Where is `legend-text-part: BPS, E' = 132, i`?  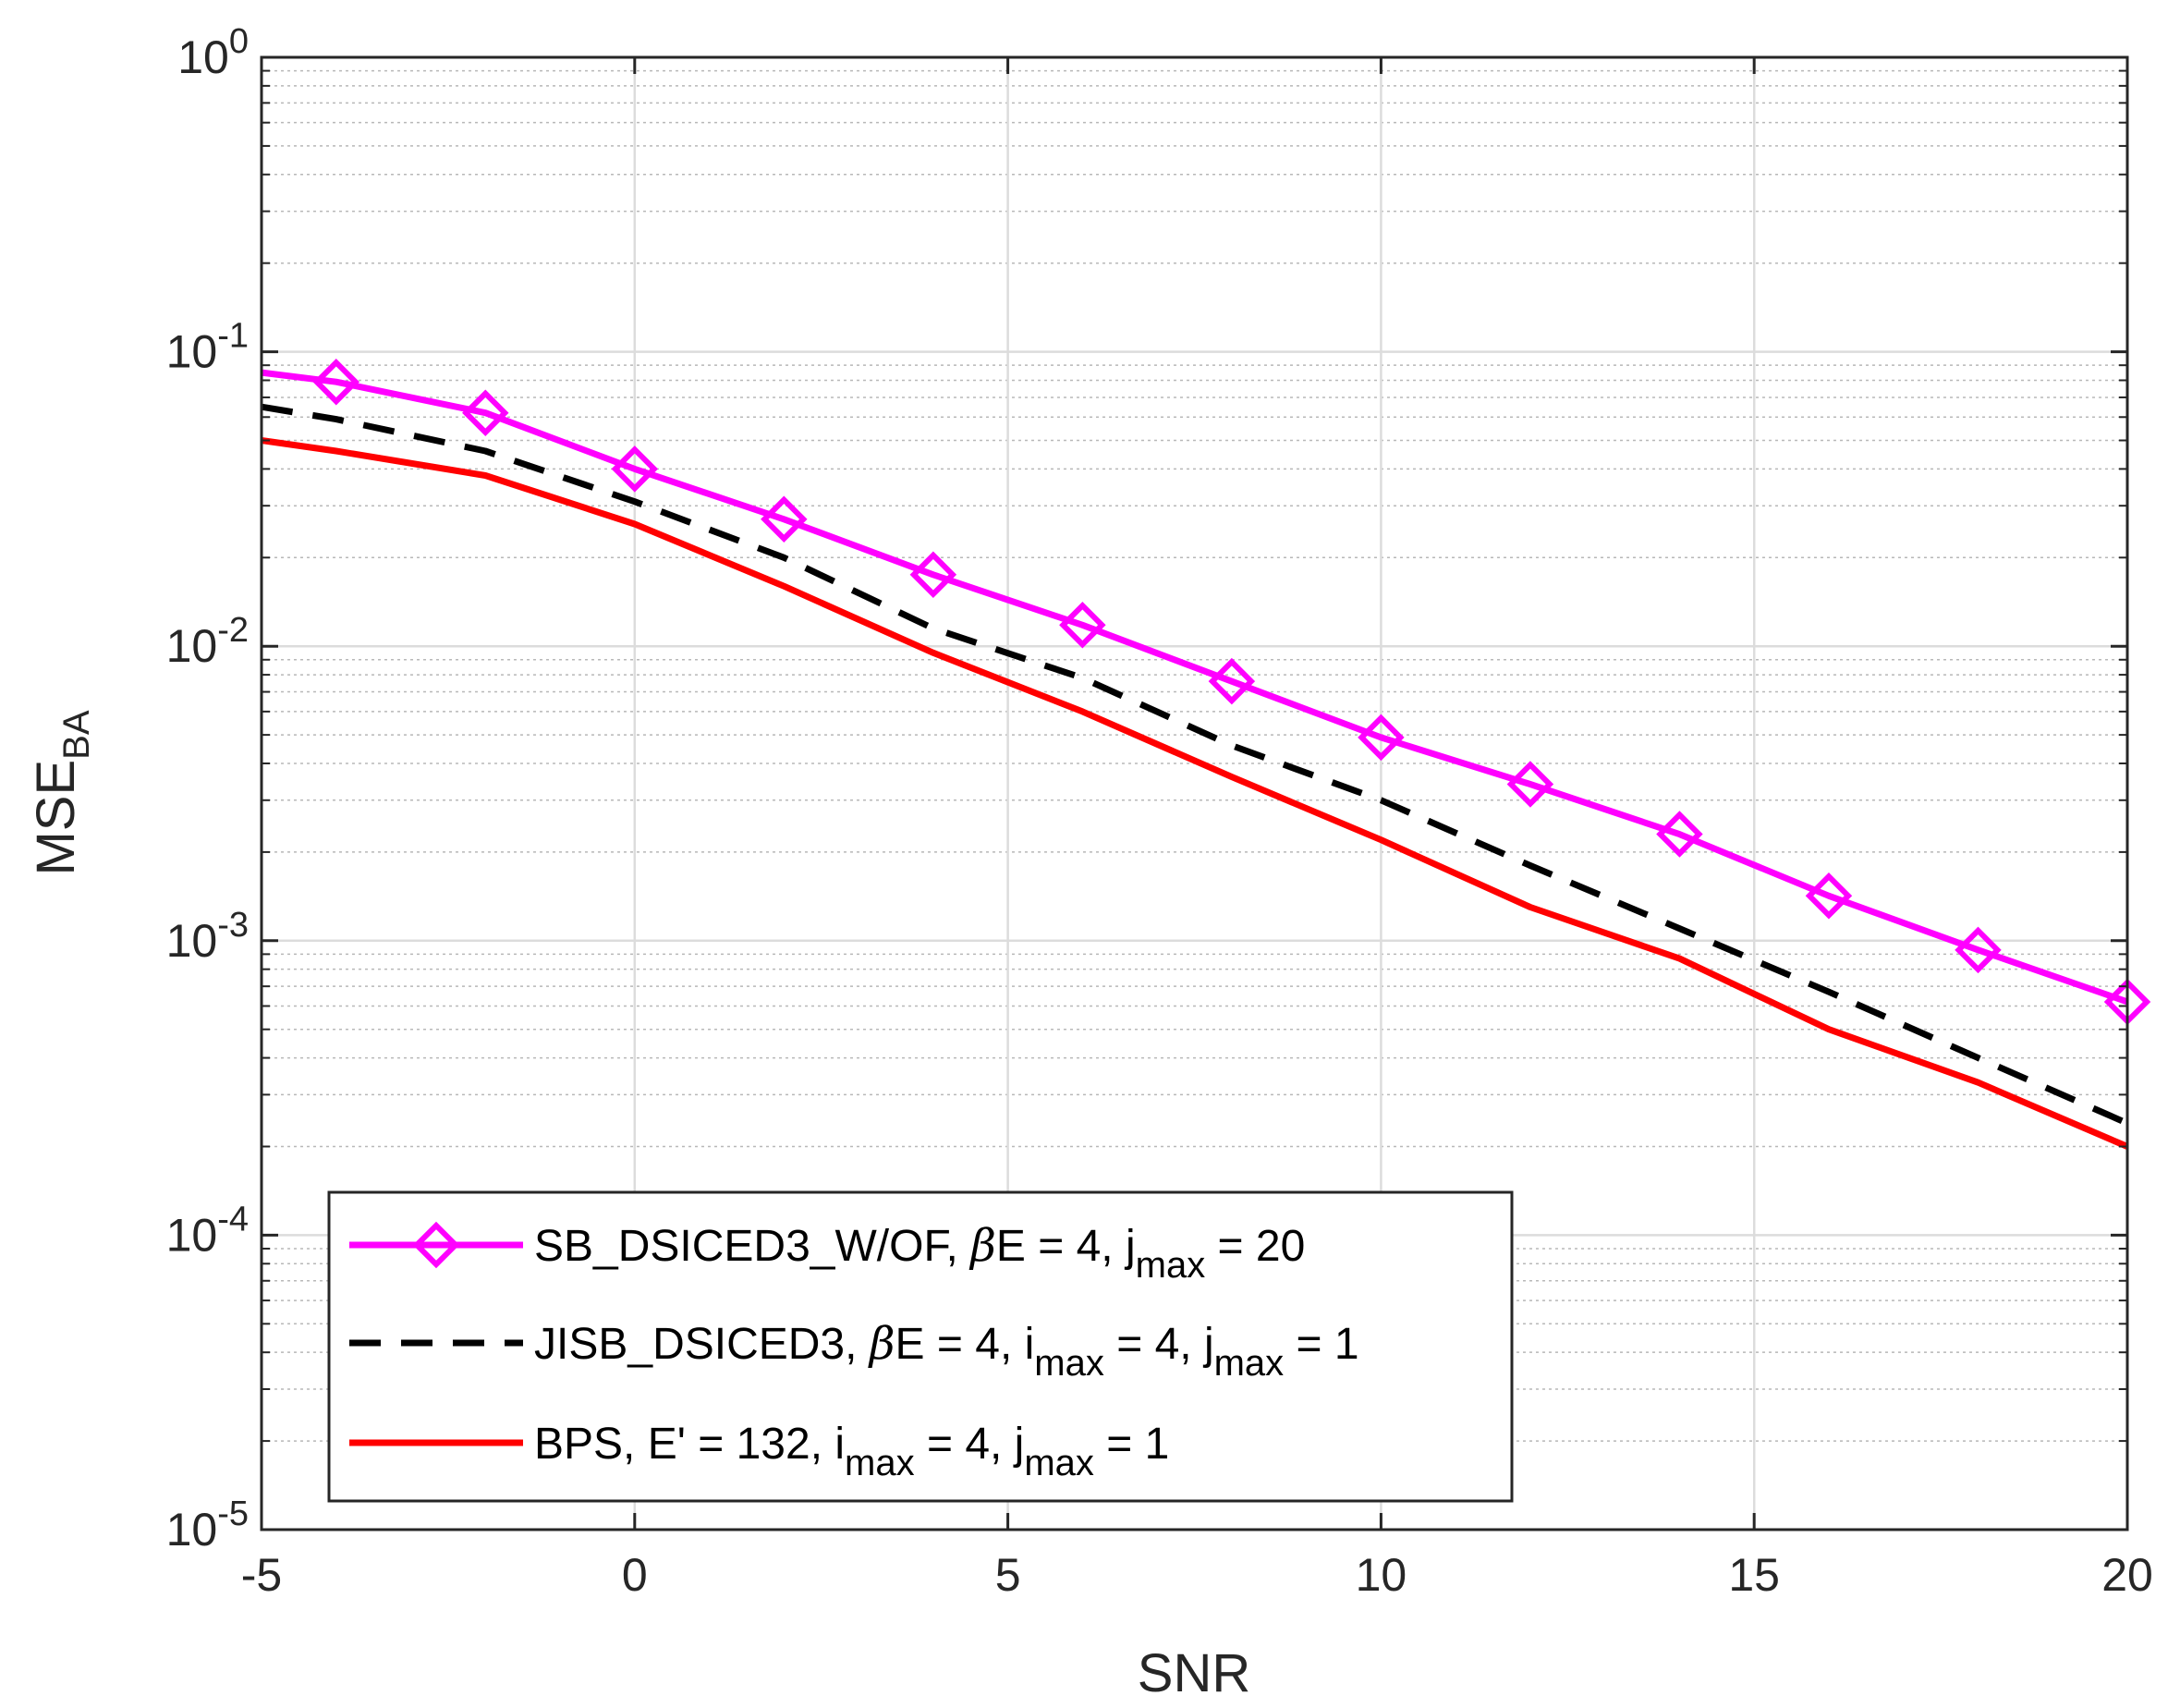 legend-text-part: BPS, E' = 132, i is located at coordinates (689, 1444).